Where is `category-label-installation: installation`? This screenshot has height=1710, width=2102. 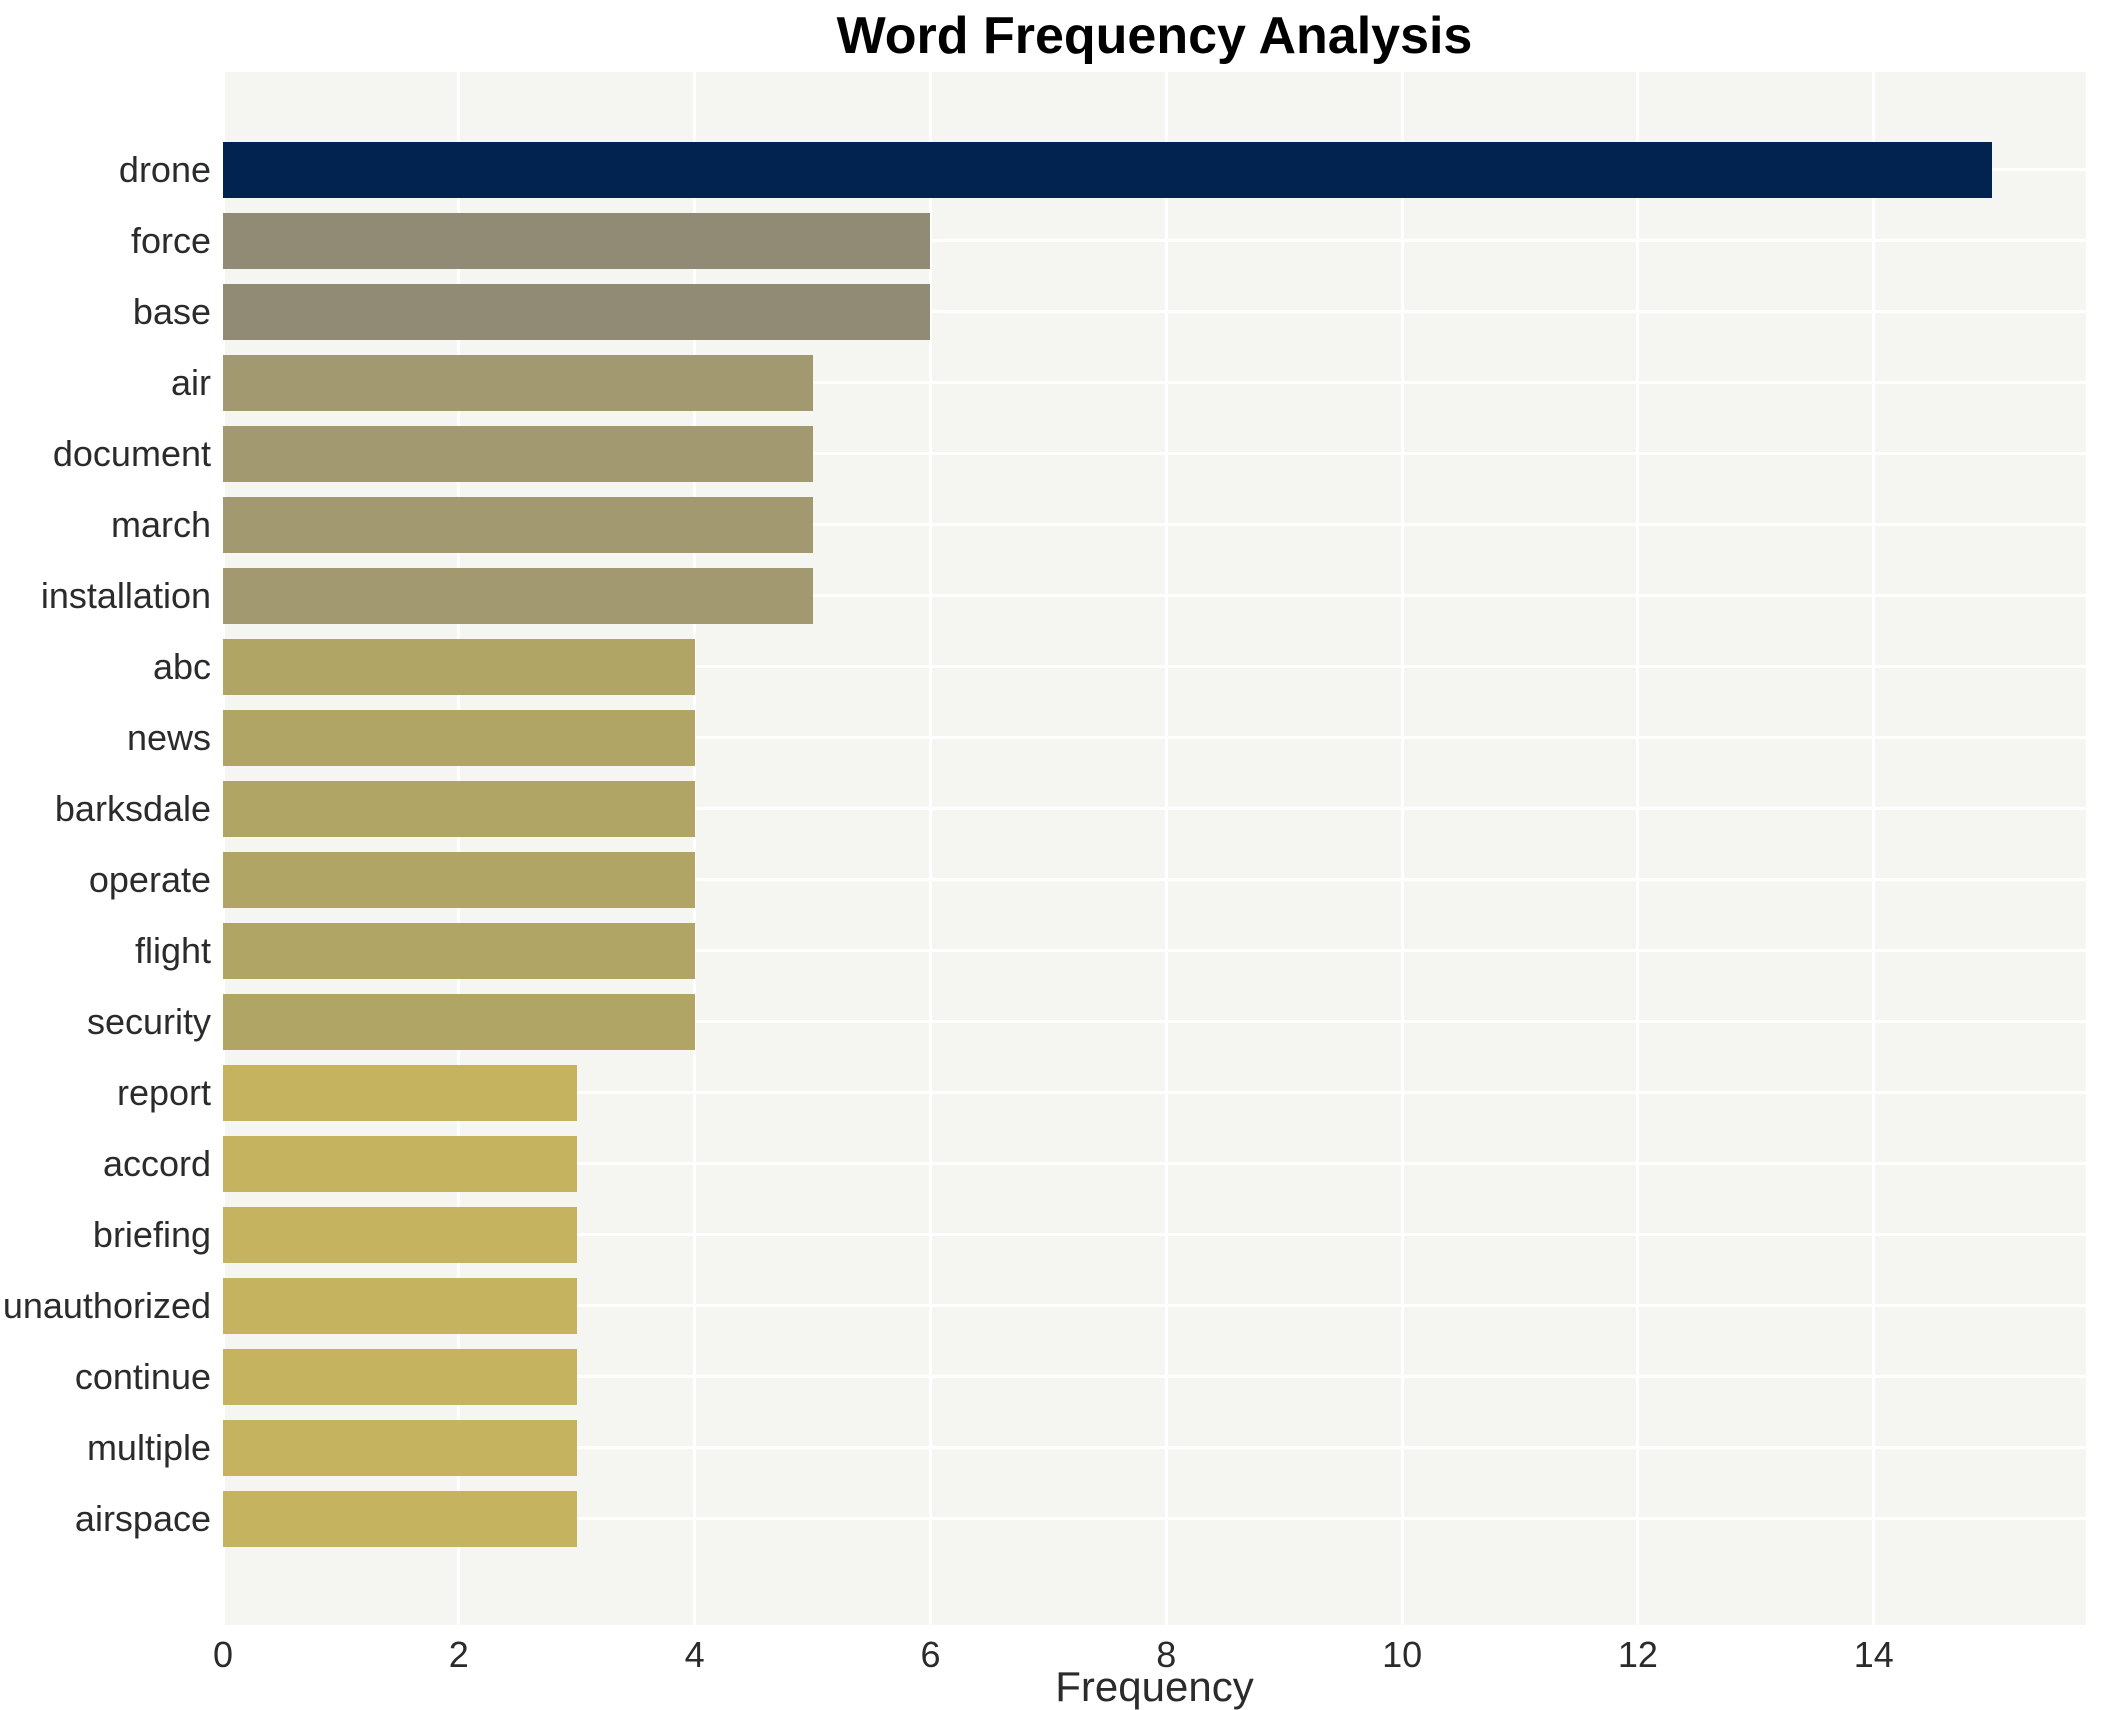
category-label-installation: installation is located at coordinates (125, 595).